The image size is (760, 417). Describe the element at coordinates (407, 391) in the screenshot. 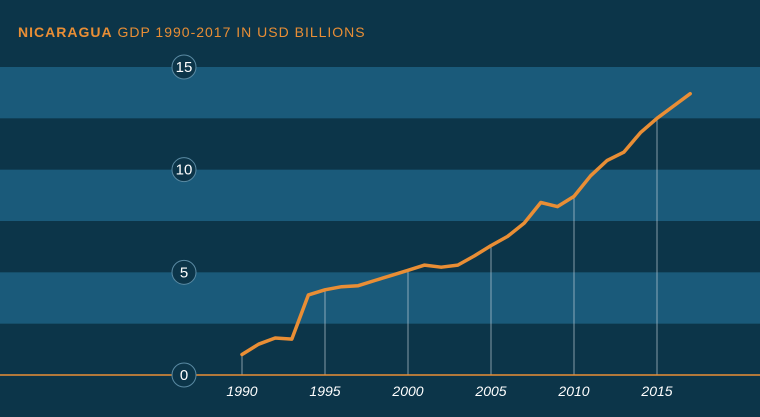

I see `x-tick-label: 2000` at that location.